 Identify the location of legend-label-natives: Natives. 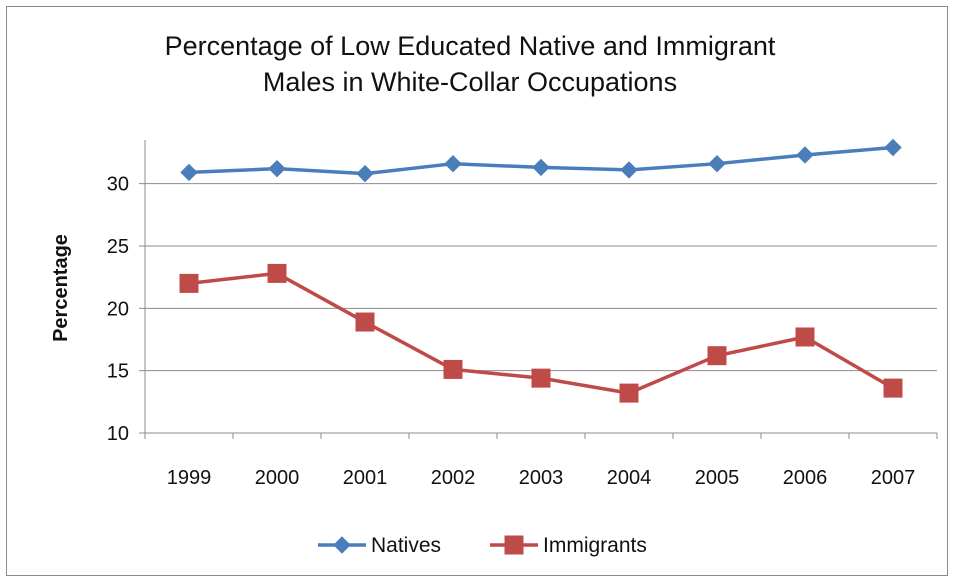
(406, 545).